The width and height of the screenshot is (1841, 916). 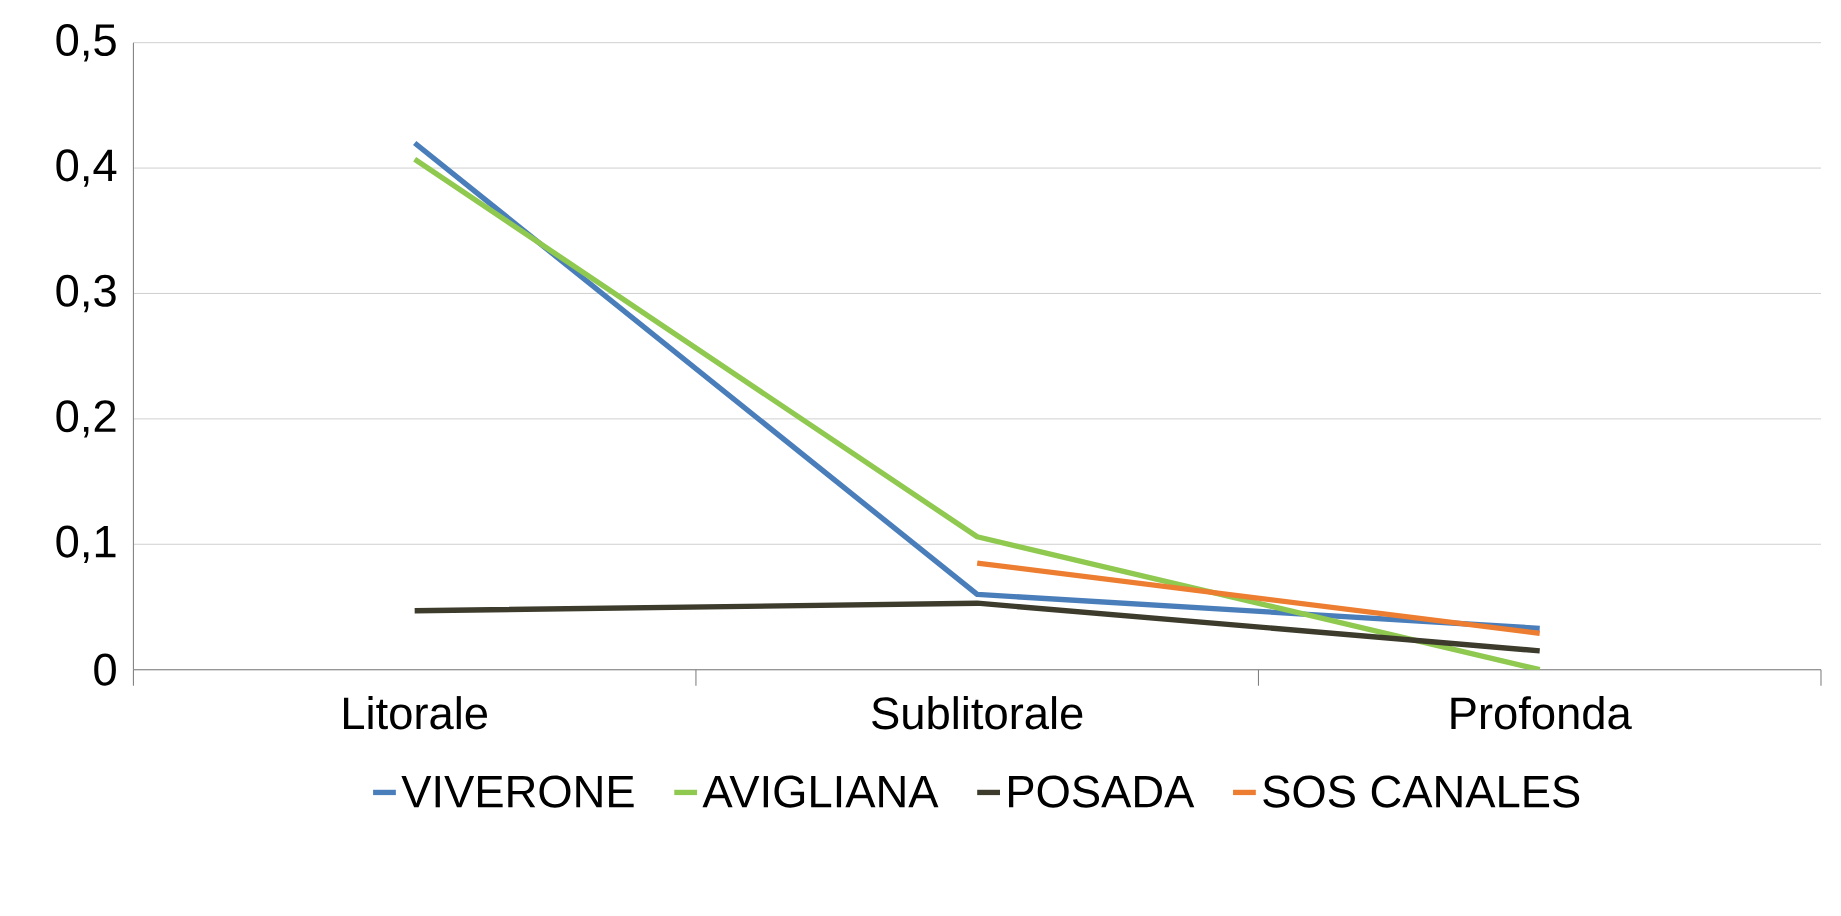 I want to click on x-tick-label: Profonda, so click(x=1541, y=712).